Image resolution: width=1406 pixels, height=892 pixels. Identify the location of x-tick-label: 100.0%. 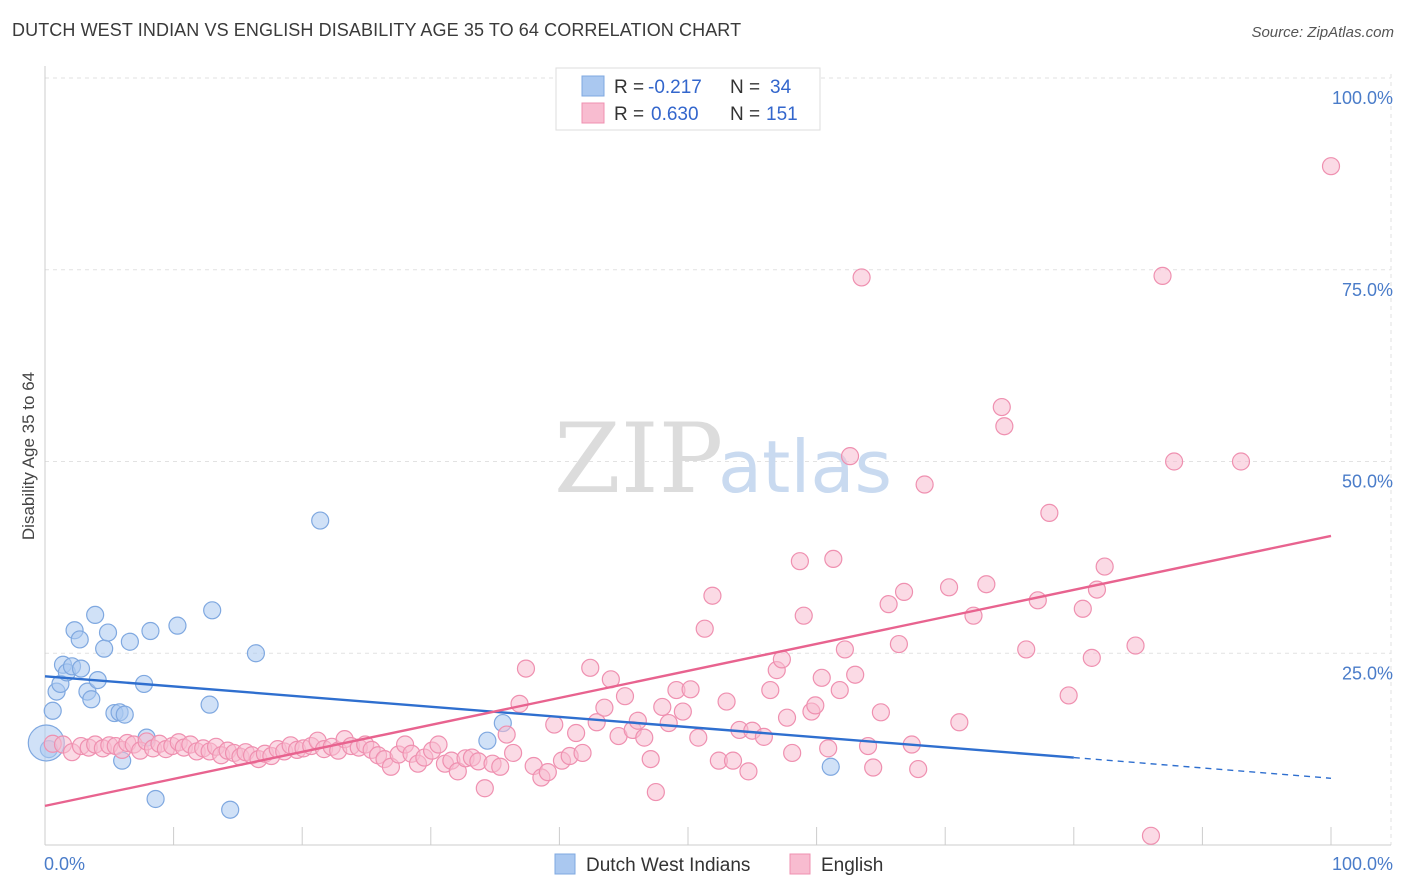
(1362, 864).